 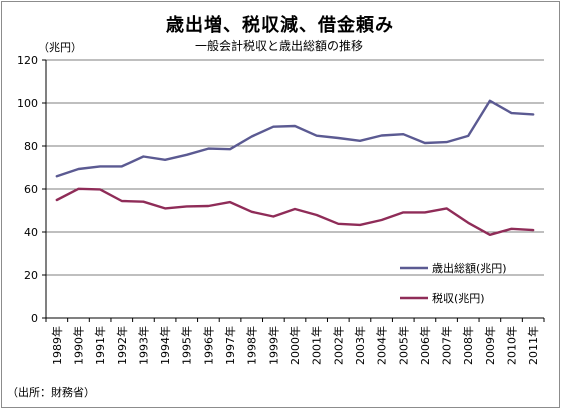 I want to click on x-tick-label-13: 2002年, so click(x=338, y=345).